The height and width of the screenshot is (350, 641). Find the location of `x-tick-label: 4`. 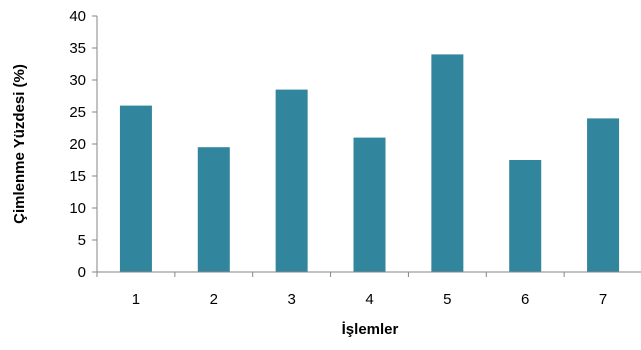

x-tick-label: 4 is located at coordinates (369, 299).